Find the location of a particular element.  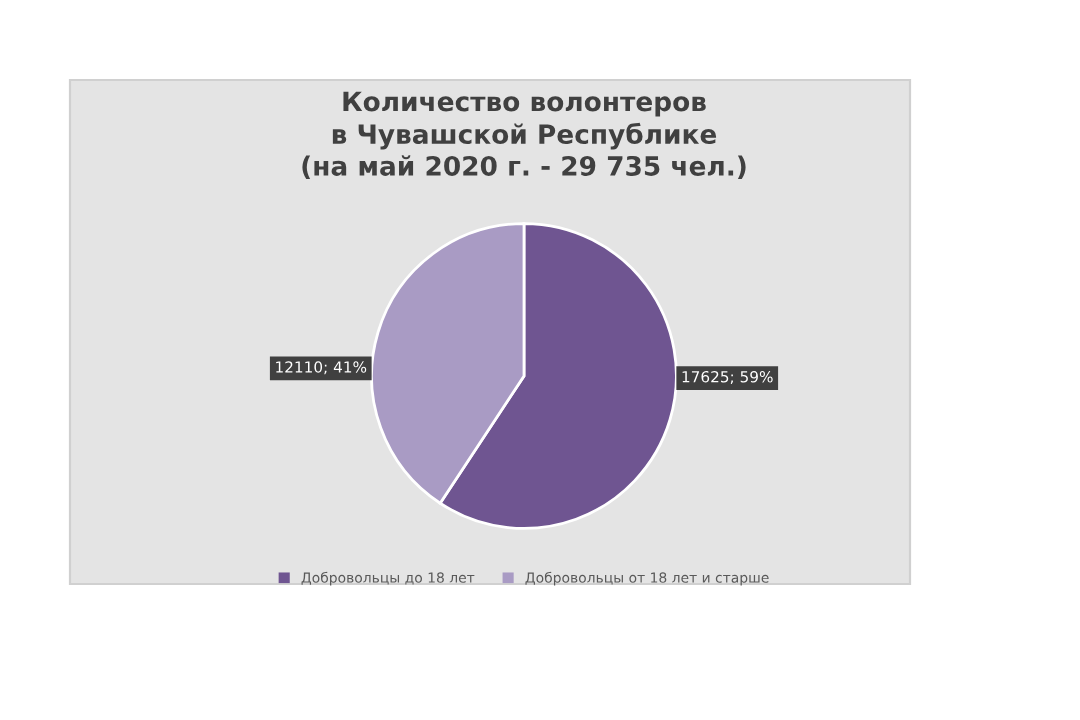

chart-title: Количество волонтеров в Чувашской Республике (на май 2020 г. - 29 735 чел.) is located at coordinates (524, 135).